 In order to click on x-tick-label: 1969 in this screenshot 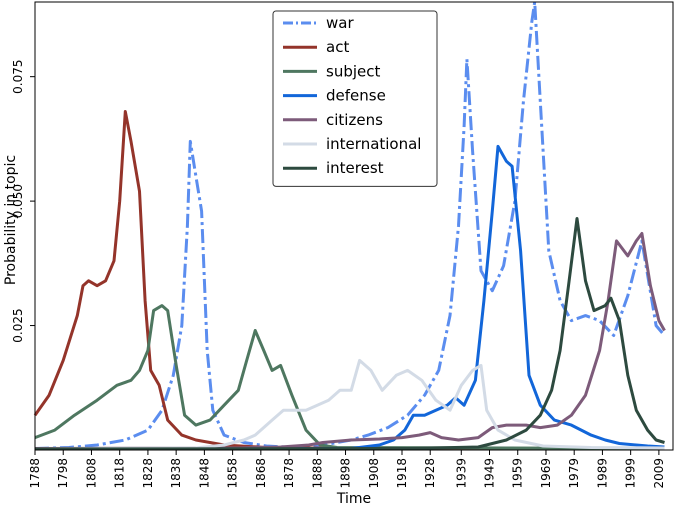, I will do `click(546, 473)`.